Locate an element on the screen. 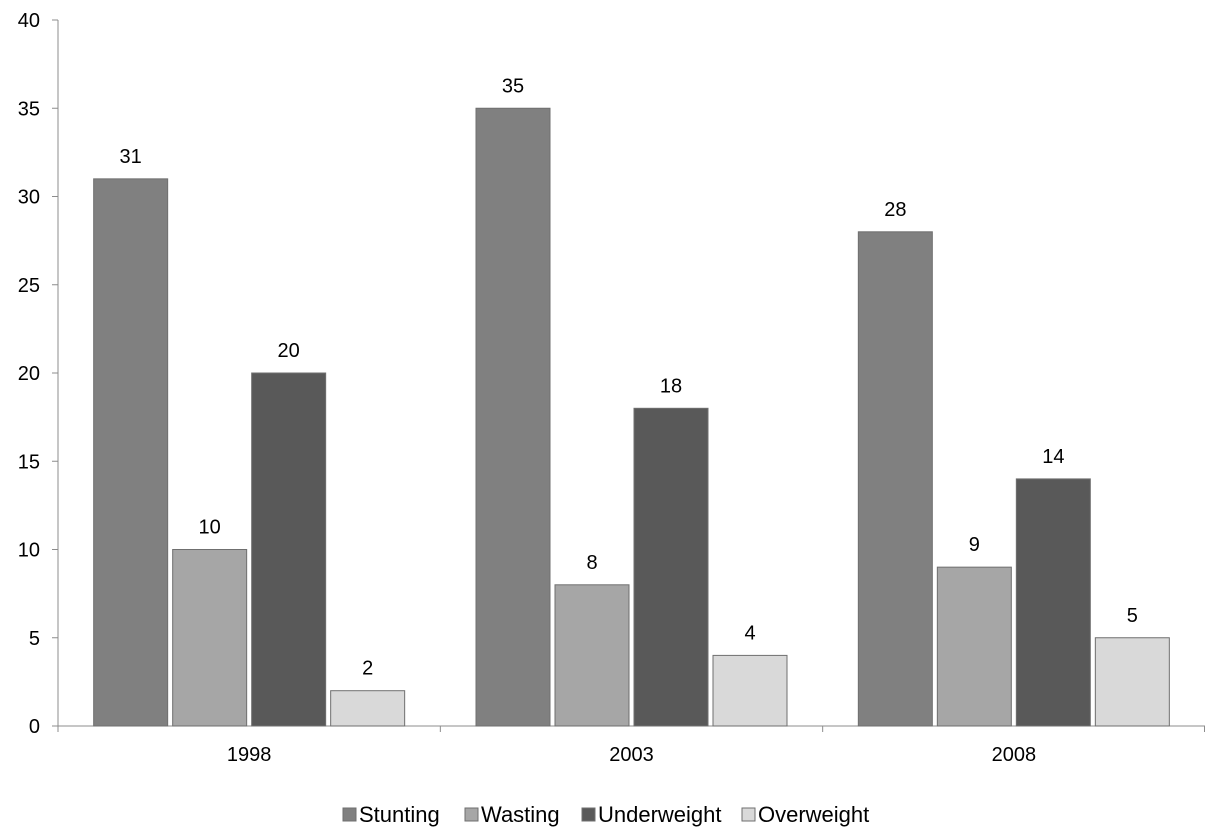  legend-swatch-wasting is located at coordinates (471, 814).